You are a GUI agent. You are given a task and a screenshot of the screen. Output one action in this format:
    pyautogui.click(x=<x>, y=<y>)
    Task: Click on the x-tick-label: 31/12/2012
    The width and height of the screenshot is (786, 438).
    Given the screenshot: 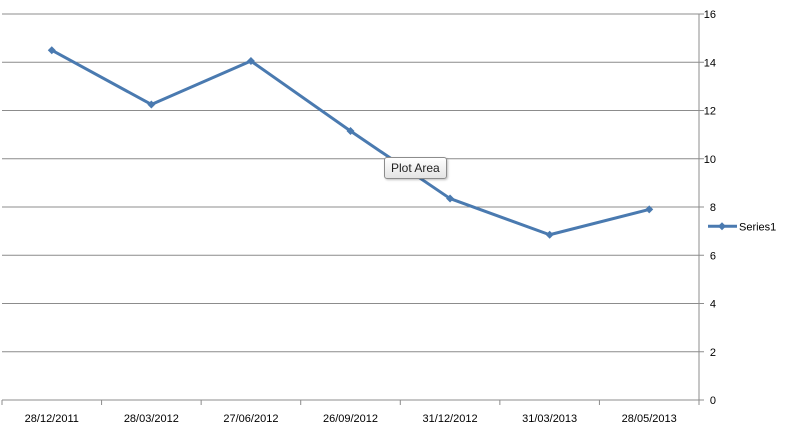 What is the action you would take?
    pyautogui.click(x=450, y=419)
    